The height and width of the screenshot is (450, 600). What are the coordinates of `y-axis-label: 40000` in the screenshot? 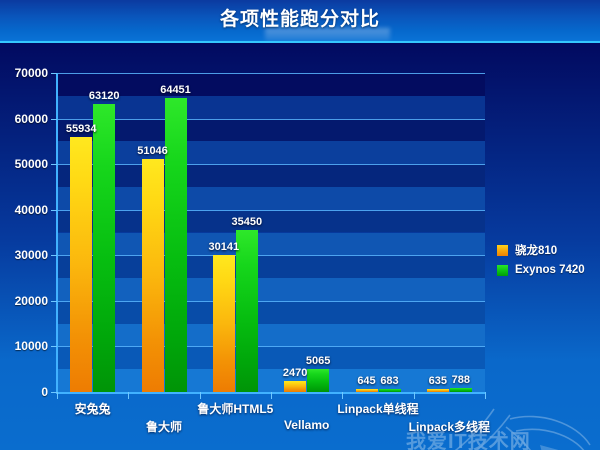 It's located at (31, 209).